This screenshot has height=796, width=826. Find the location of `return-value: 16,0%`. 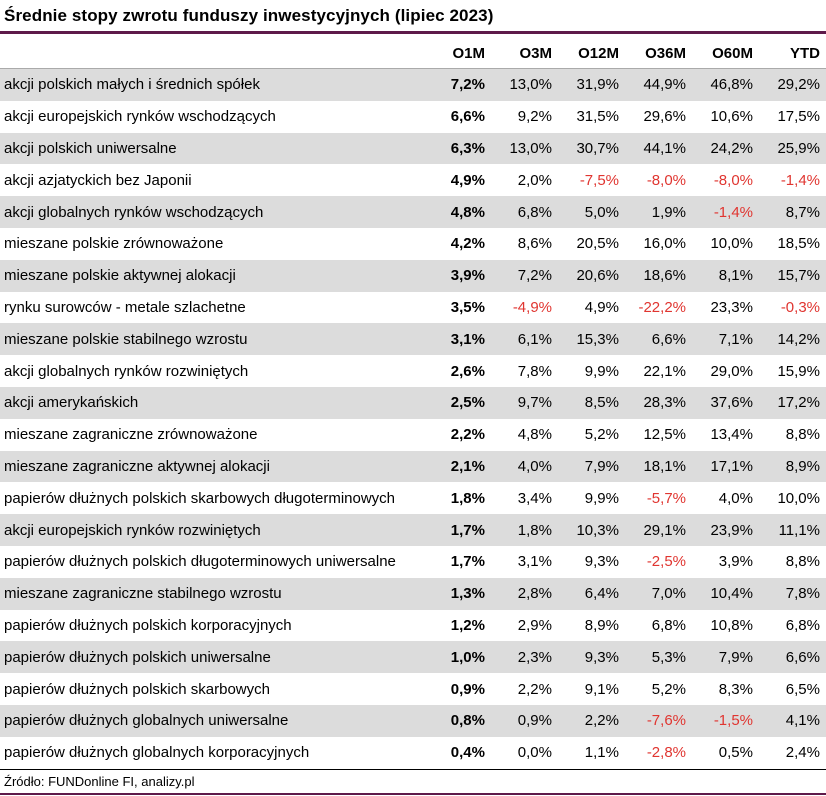

return-value: 16,0% is located at coordinates (664, 244).